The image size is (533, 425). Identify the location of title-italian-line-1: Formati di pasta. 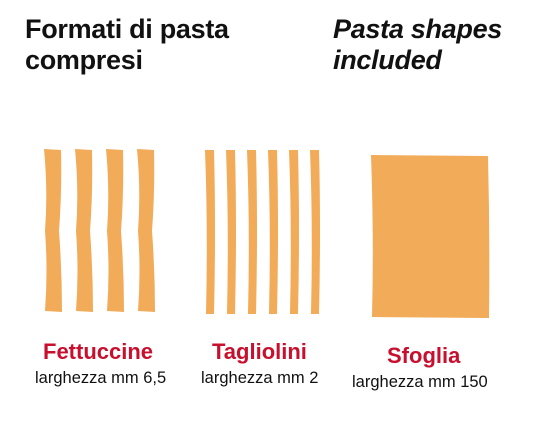
(127, 29).